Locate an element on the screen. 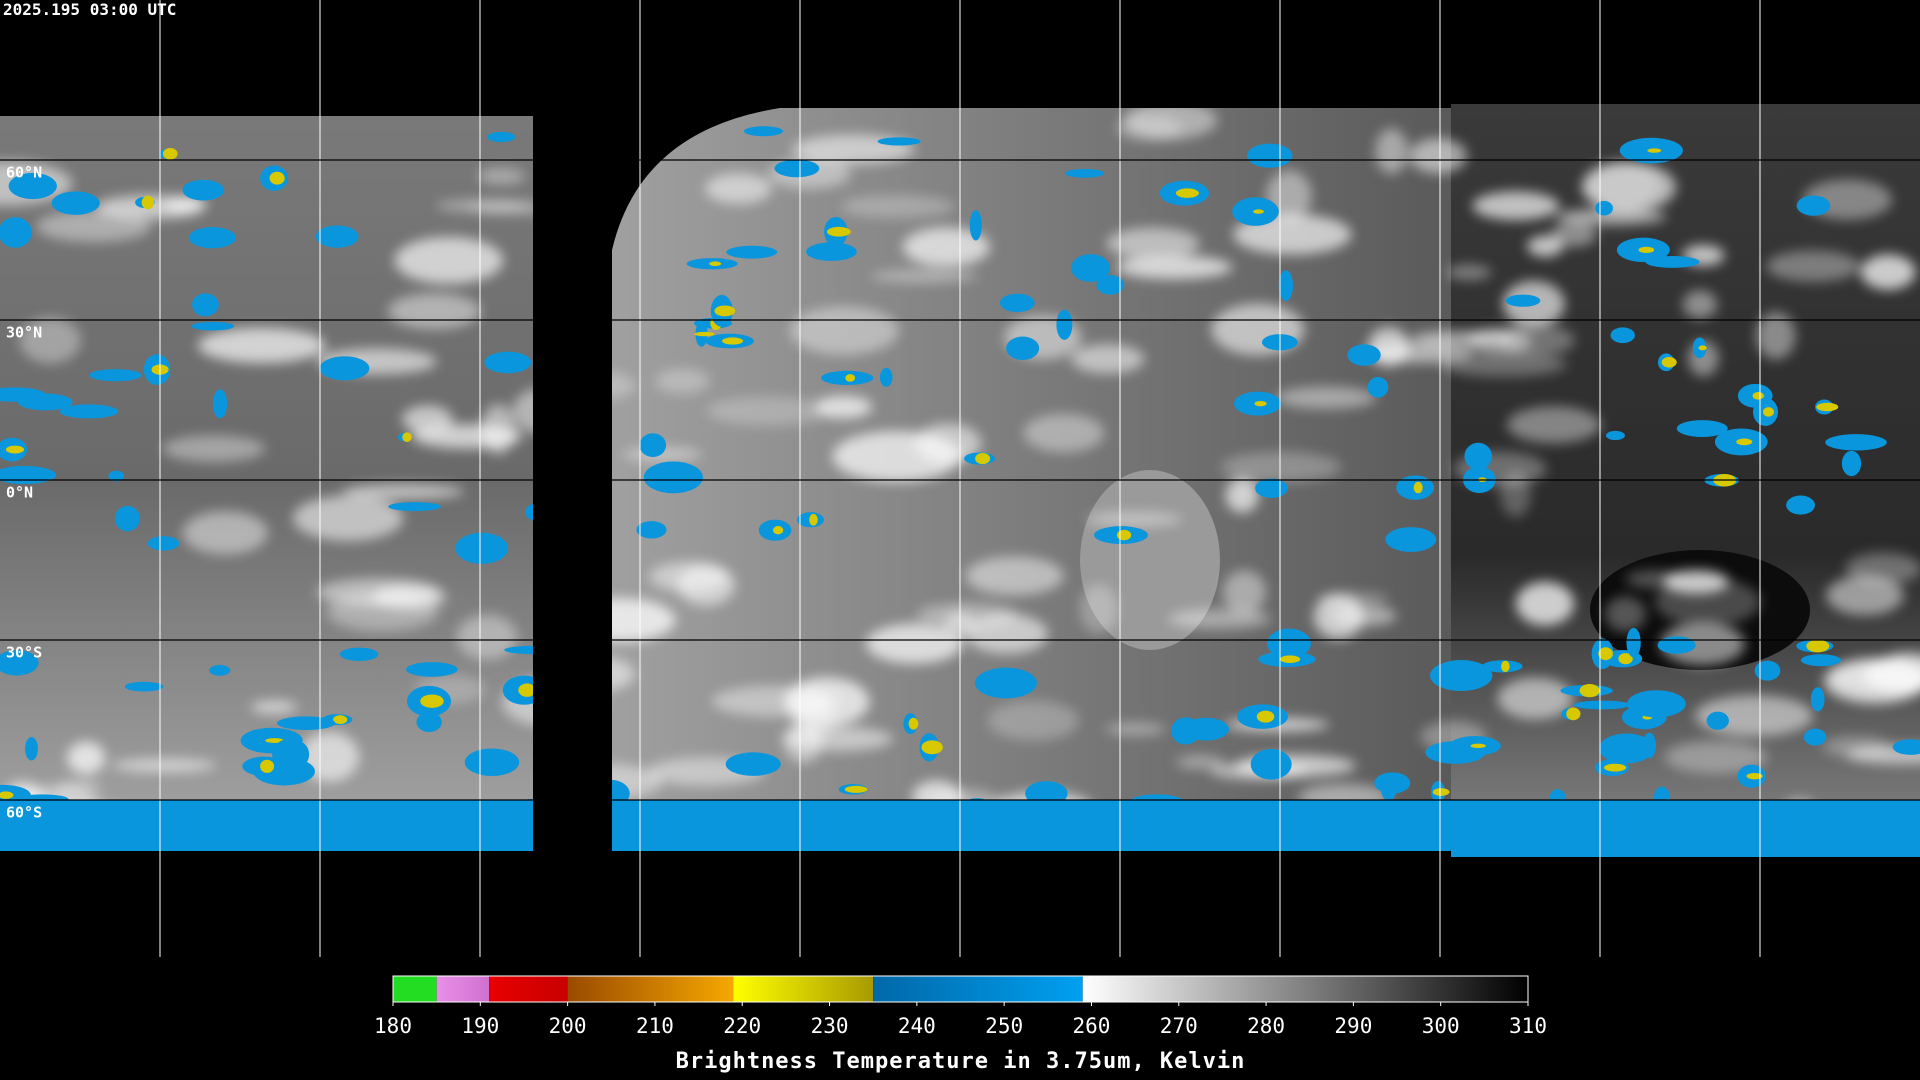  colorbar-title: Brightness Temperature in 3.75um, Kelvin is located at coordinates (961, 1061).